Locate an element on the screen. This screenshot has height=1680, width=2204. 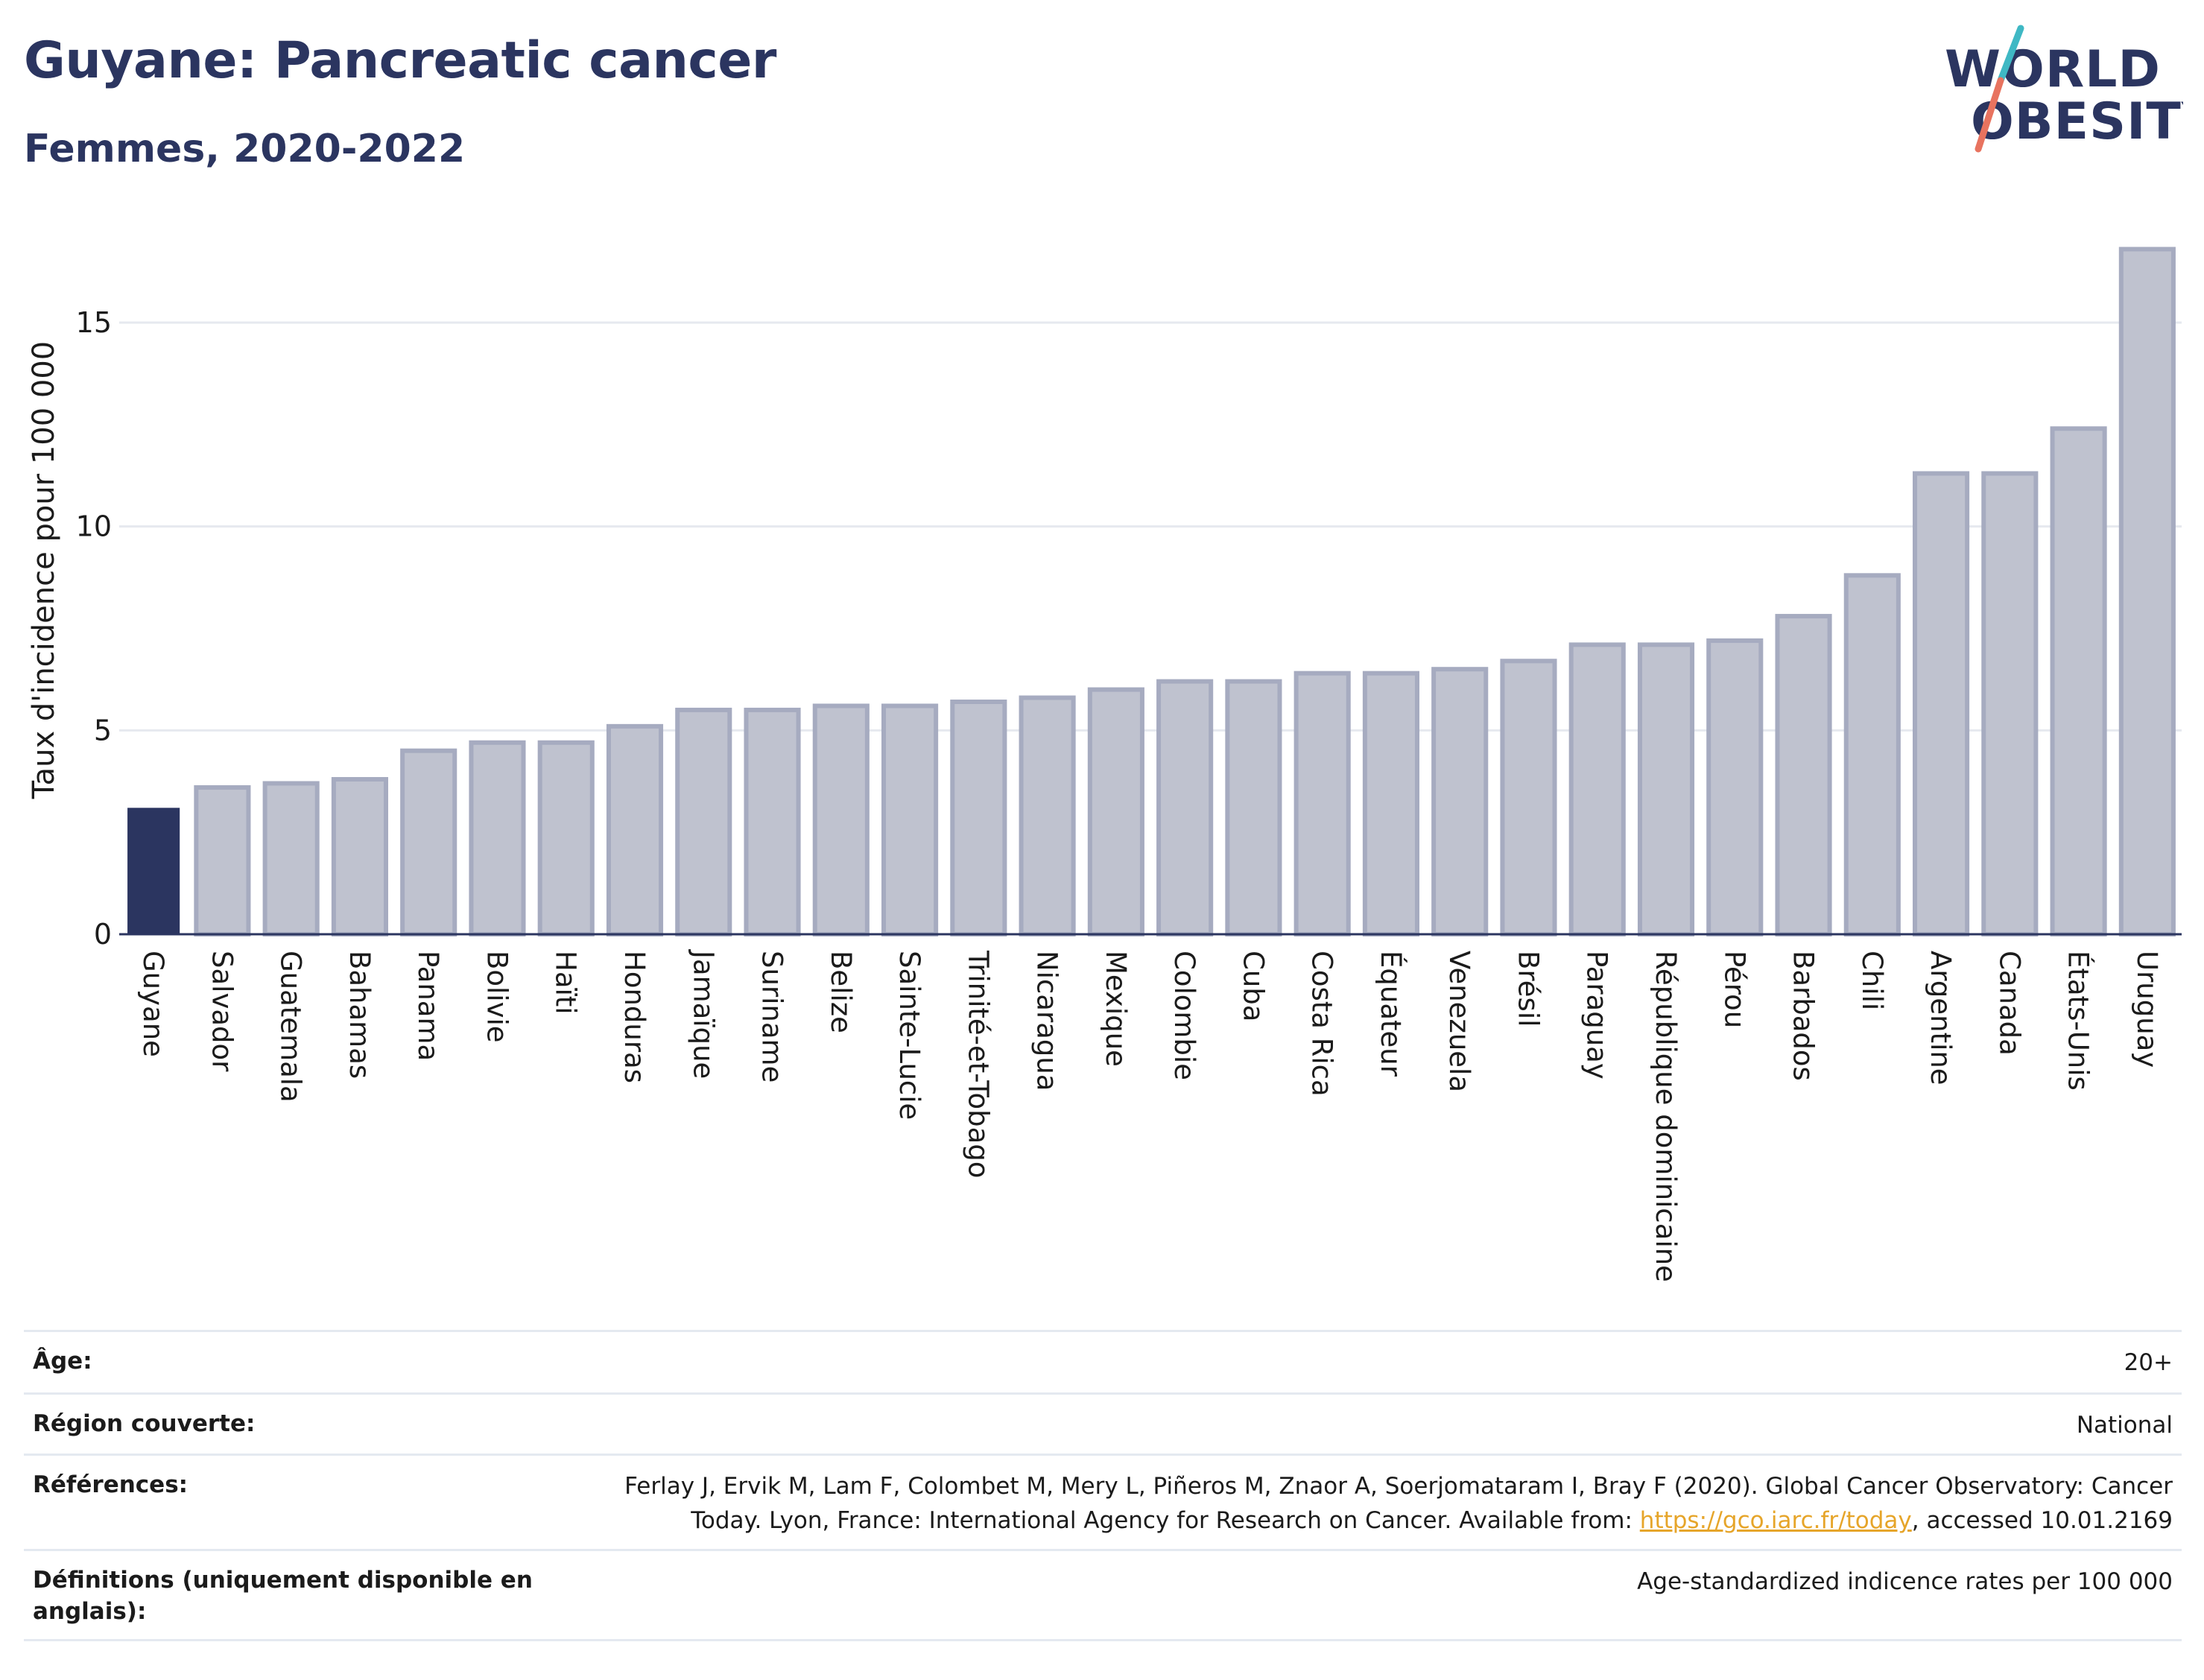
x-tick-label-honduras: Honduras is located at coordinates (634, 1017).